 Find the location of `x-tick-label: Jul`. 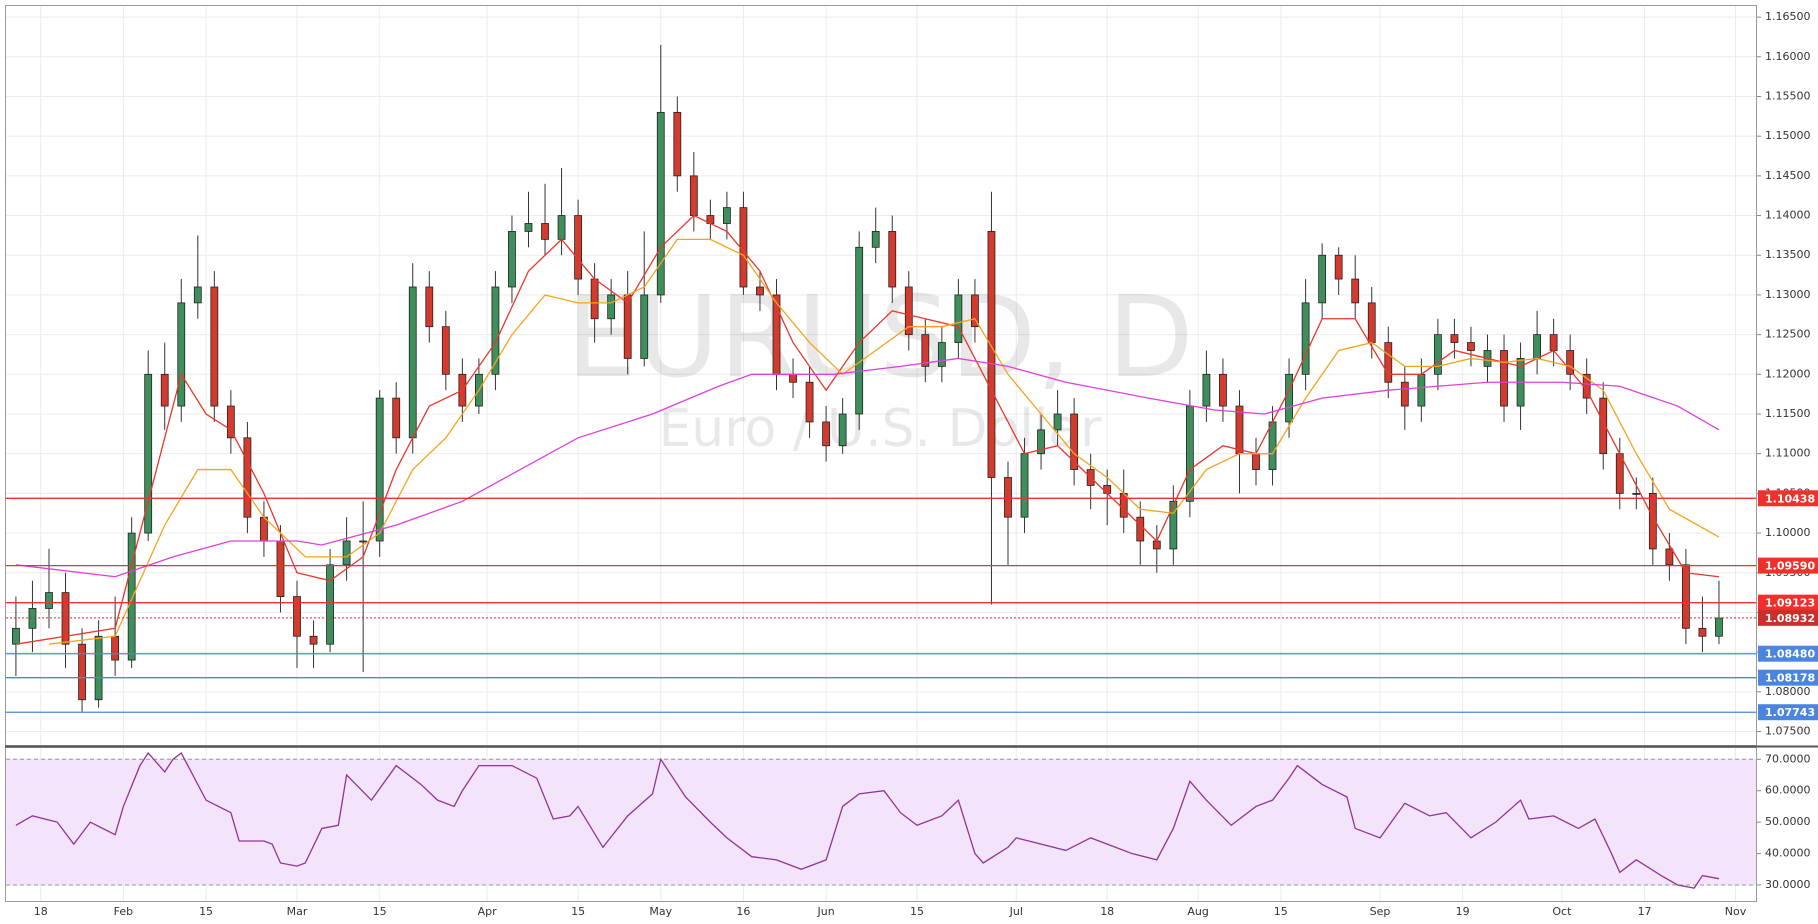

x-tick-label: Jul is located at coordinates (1016, 911).